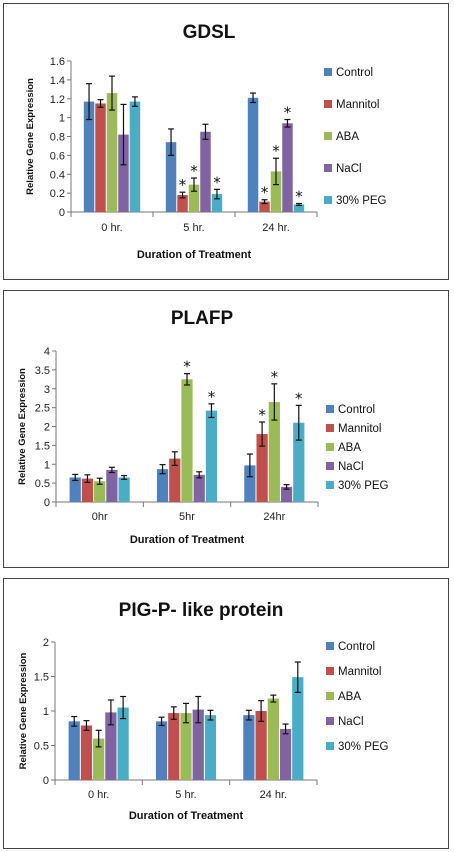  What do you see at coordinates (57, 62) in the screenshot?
I see `y-tick-label: 1.6` at bounding box center [57, 62].